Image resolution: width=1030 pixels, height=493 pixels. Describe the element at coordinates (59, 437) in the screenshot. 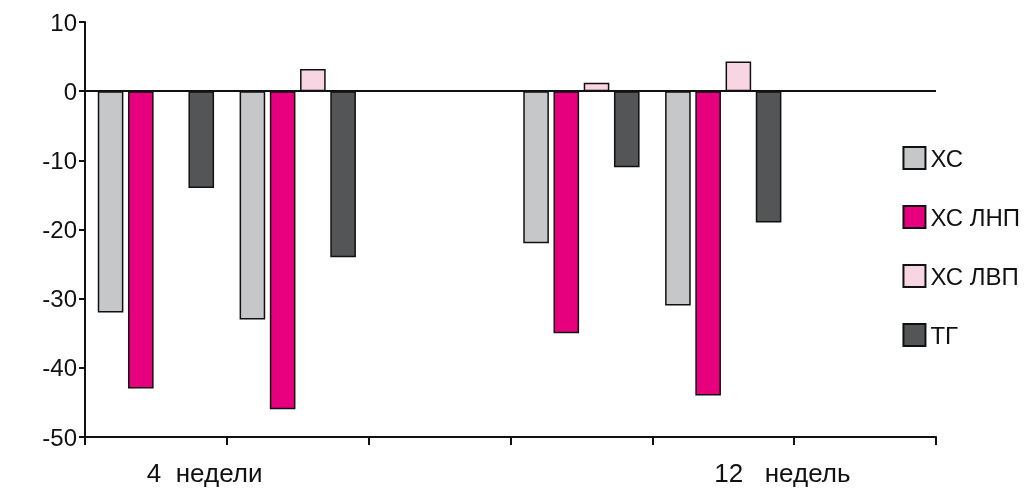

I see `y-tick-label: -50` at that location.